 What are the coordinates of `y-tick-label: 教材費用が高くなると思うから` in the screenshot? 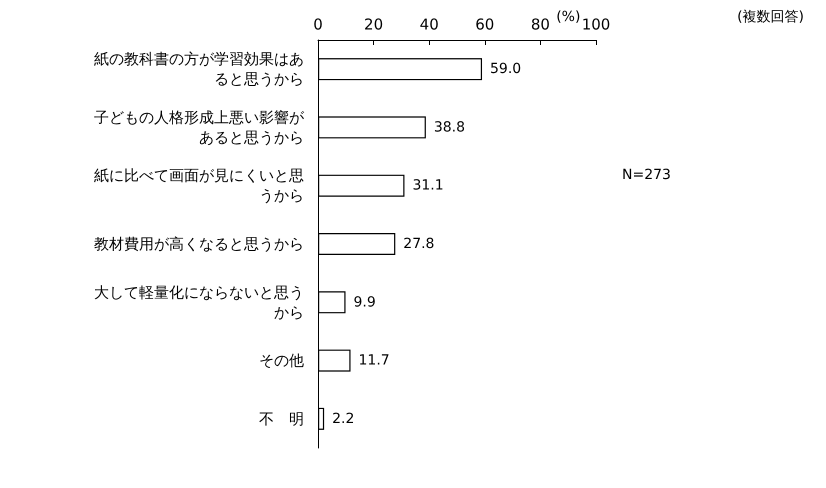 It's located at (199, 244).